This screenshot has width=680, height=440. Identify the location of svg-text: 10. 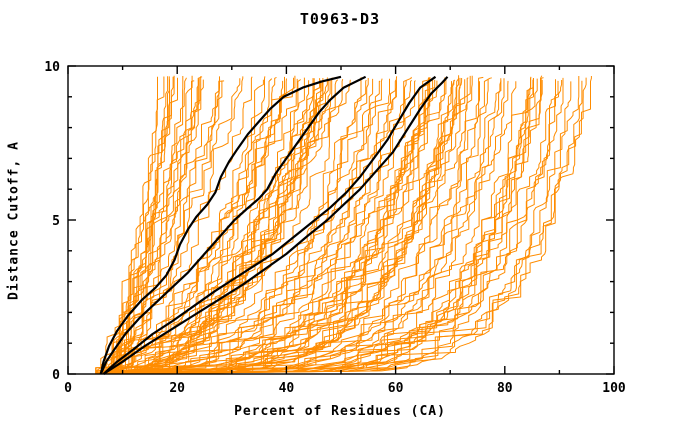
(52, 67).